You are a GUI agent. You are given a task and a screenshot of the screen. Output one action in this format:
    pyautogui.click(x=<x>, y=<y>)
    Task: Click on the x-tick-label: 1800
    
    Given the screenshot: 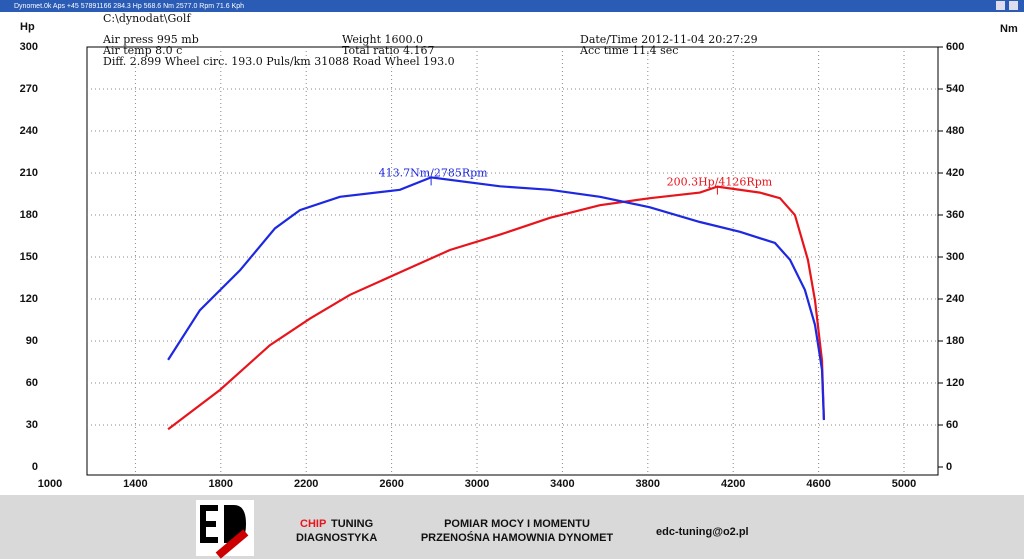 What is the action you would take?
    pyautogui.click(x=221, y=484)
    